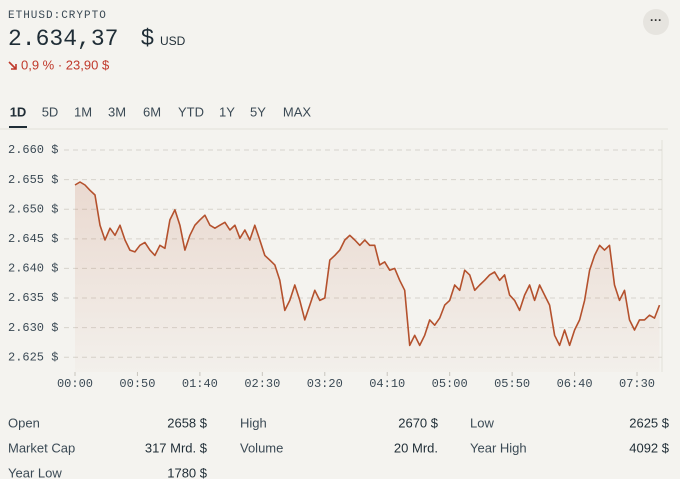 The height and width of the screenshot is (479, 680). What do you see at coordinates (187, 472) in the screenshot?
I see `stat-value: 1780 $` at bounding box center [187, 472].